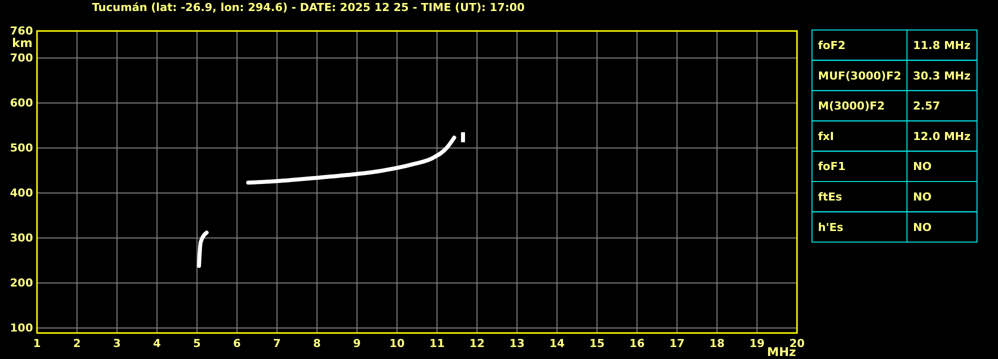 This screenshot has width=998, height=359. Describe the element at coordinates (942, 136) in the screenshot. I see `text: 12.0 MHz` at that location.